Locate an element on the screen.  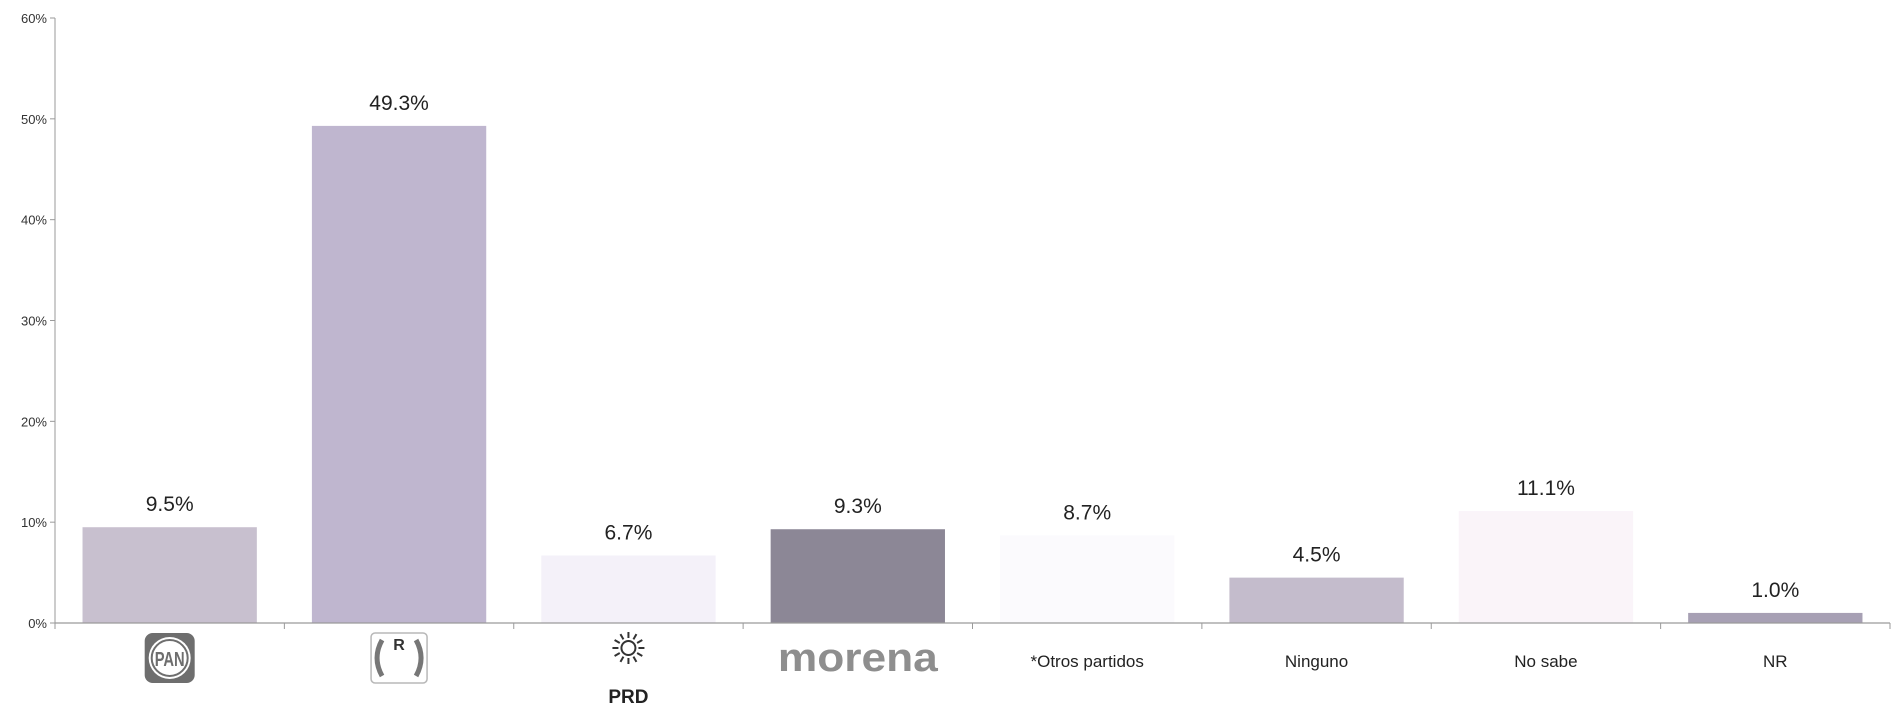
morena-logo: morena is located at coordinates (858, 658).